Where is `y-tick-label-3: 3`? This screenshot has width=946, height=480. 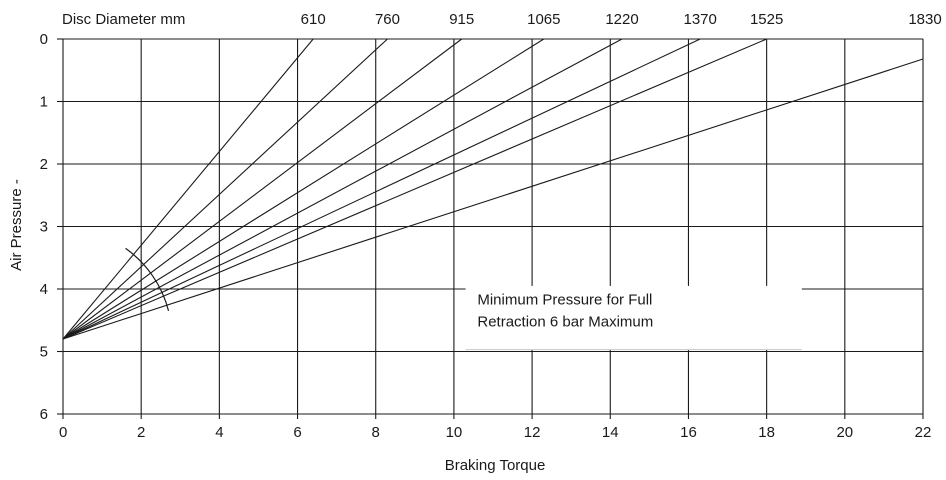 y-tick-label-3: 3 is located at coordinates (44, 227).